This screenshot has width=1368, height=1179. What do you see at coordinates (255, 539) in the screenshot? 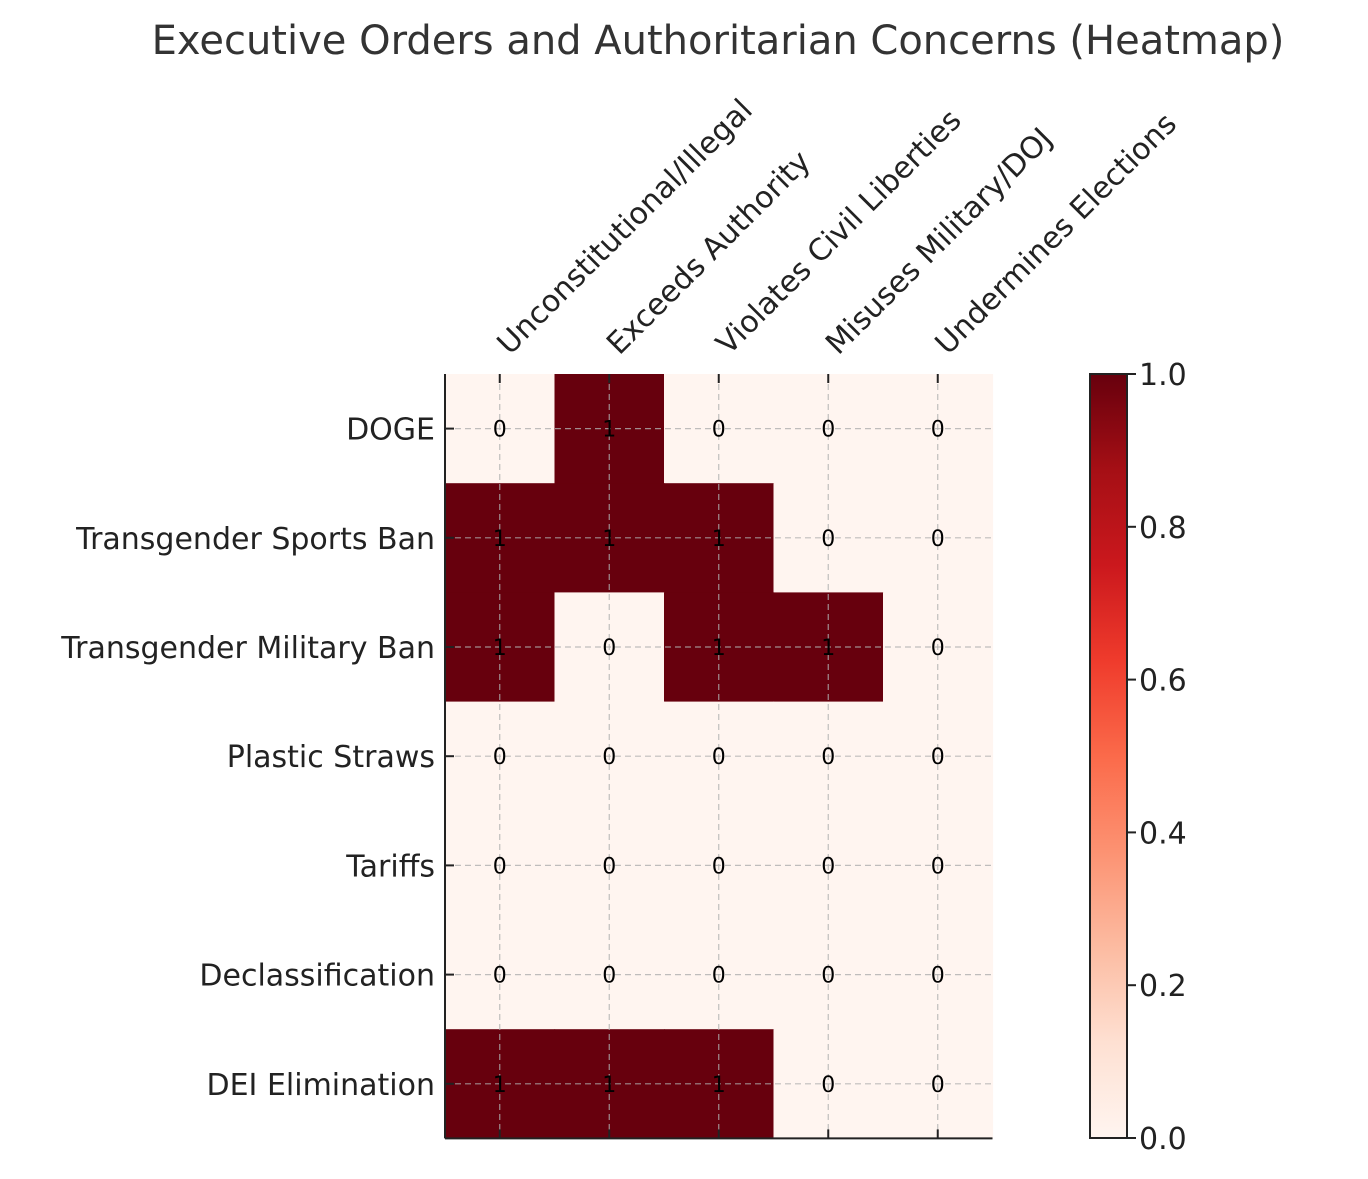
I see `y-tick-label: Transgender Sports Ban` at bounding box center [255, 539].